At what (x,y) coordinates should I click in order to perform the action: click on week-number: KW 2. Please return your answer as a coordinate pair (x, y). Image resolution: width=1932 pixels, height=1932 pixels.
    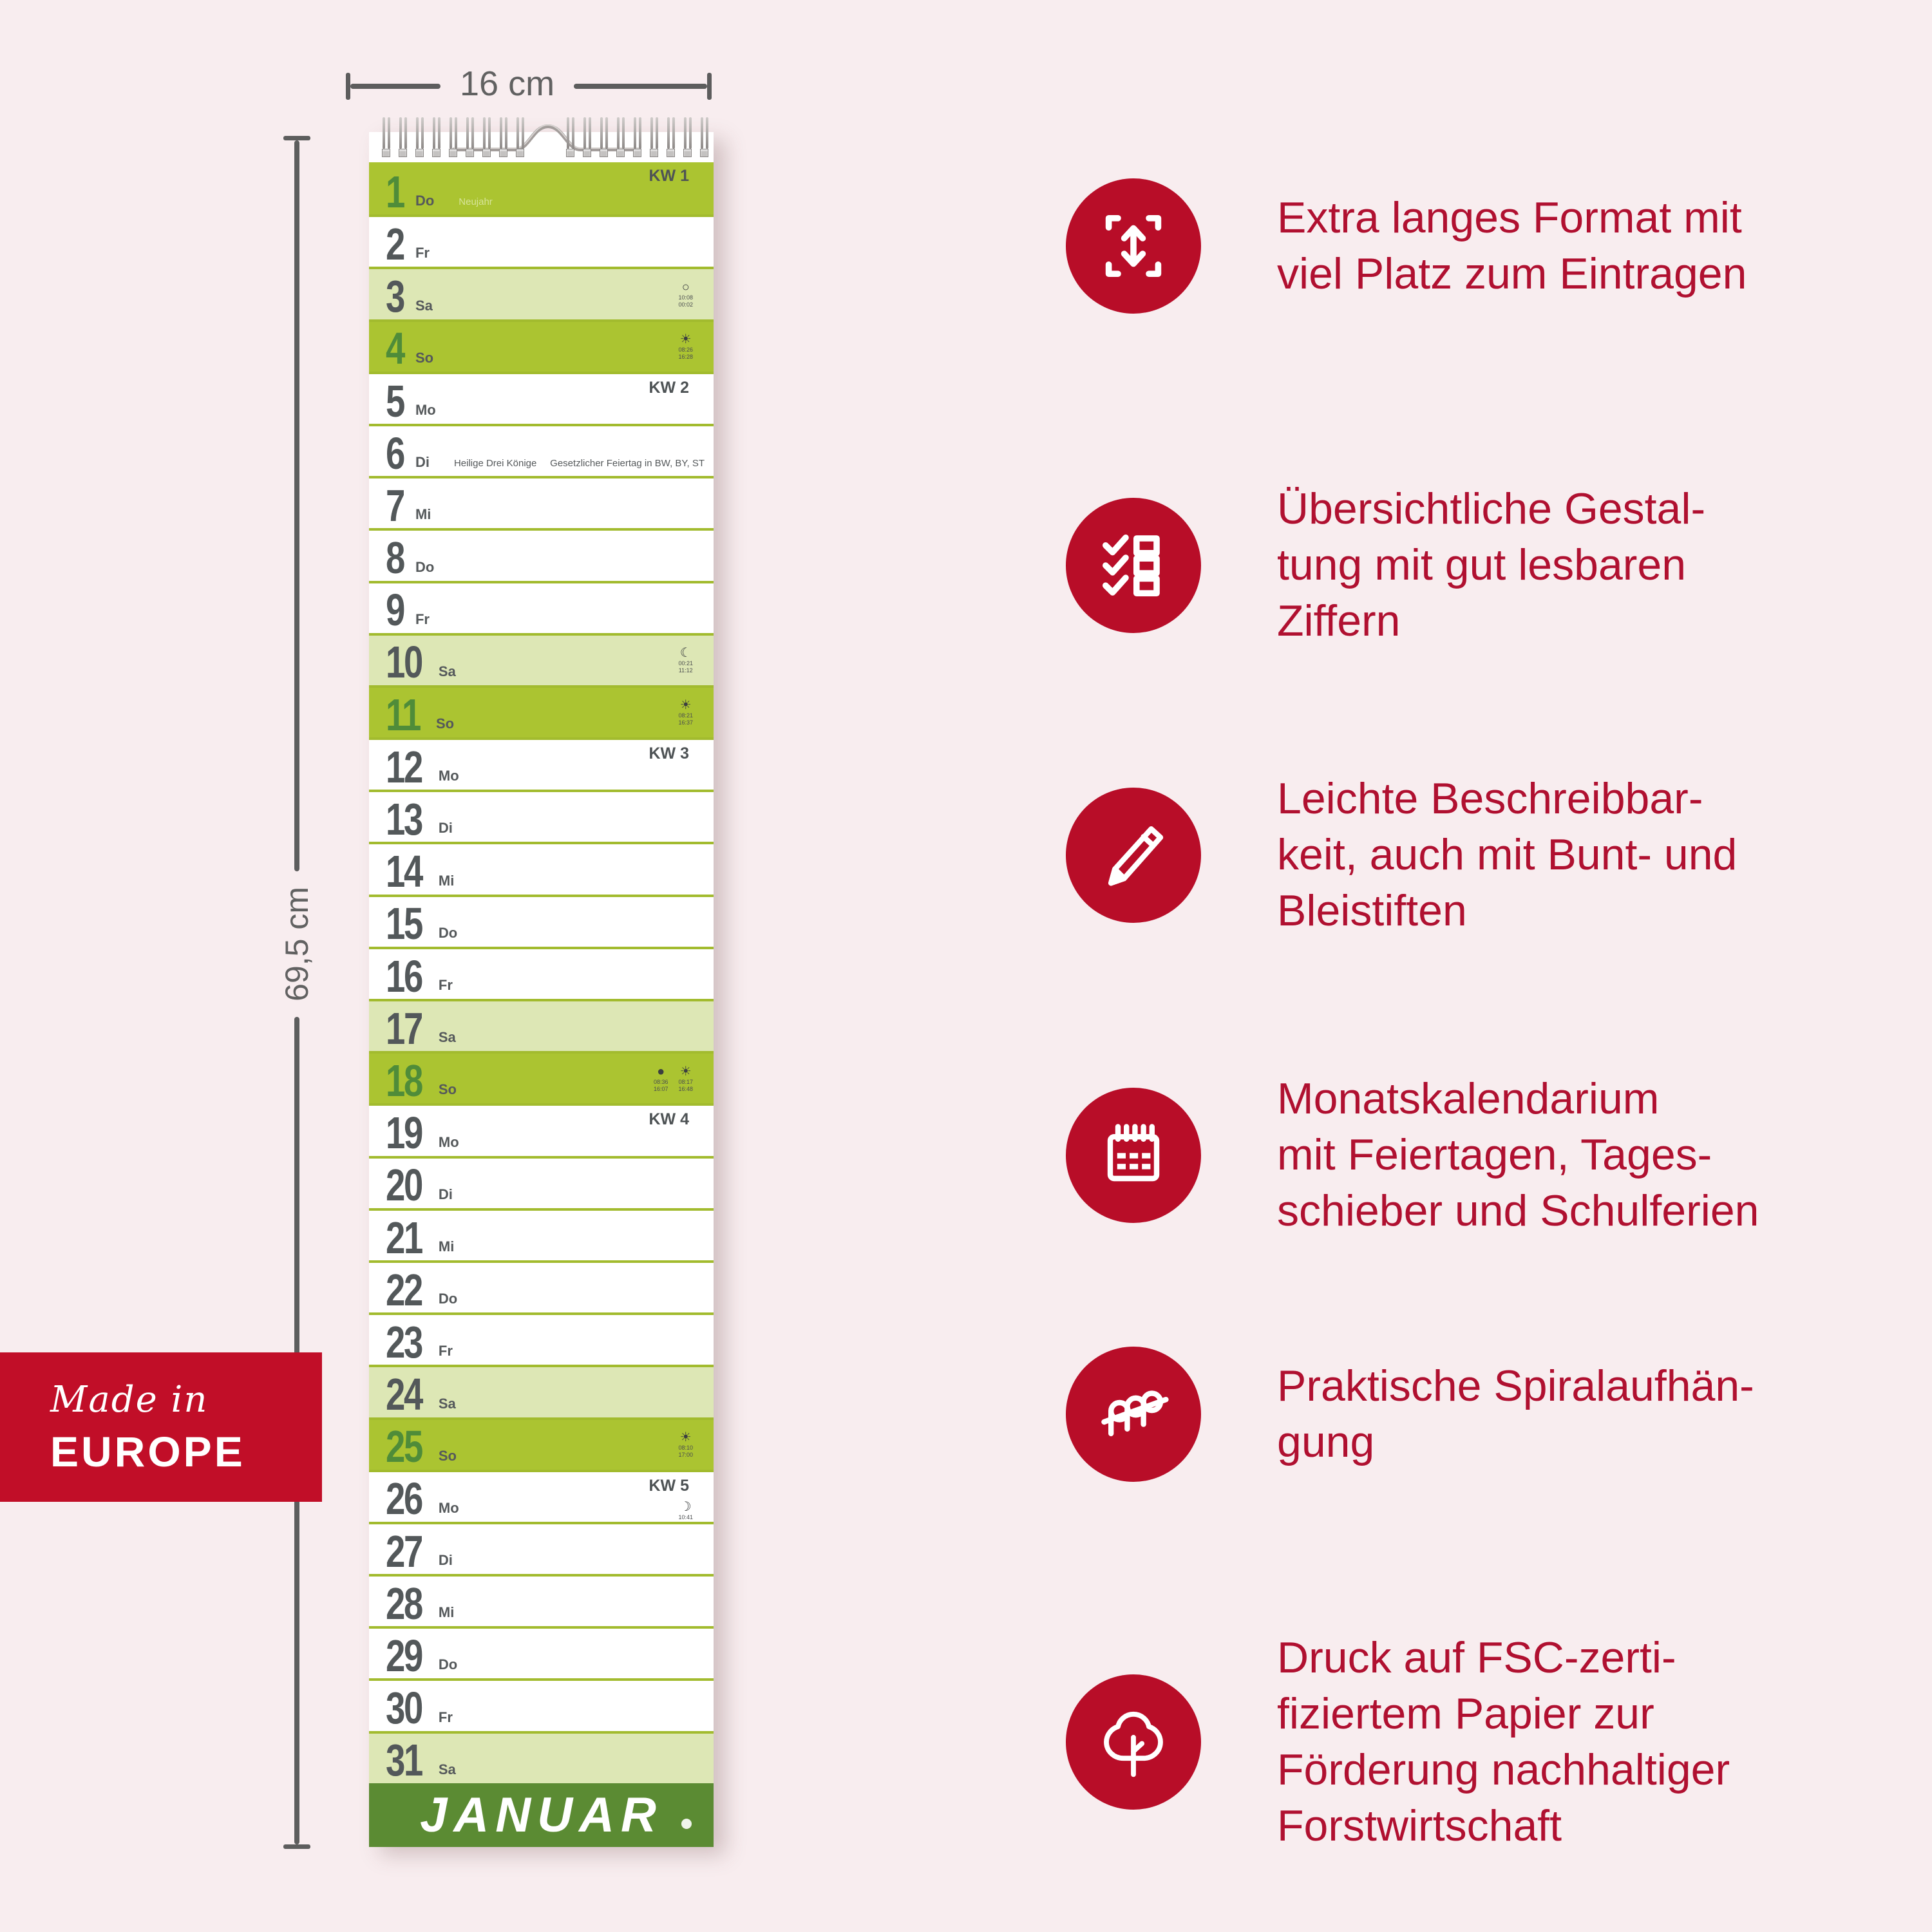
    Looking at the image, I should click on (669, 387).